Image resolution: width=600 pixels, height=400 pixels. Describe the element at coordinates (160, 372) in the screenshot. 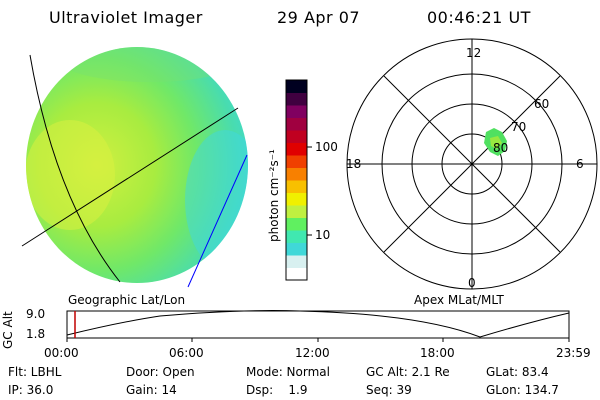

I see `status-door: Door: Open` at that location.